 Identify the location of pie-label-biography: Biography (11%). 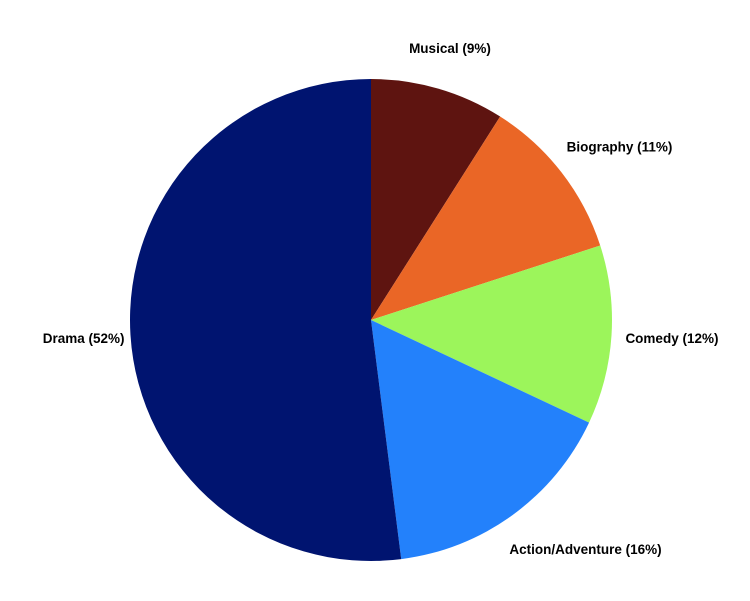
(620, 147).